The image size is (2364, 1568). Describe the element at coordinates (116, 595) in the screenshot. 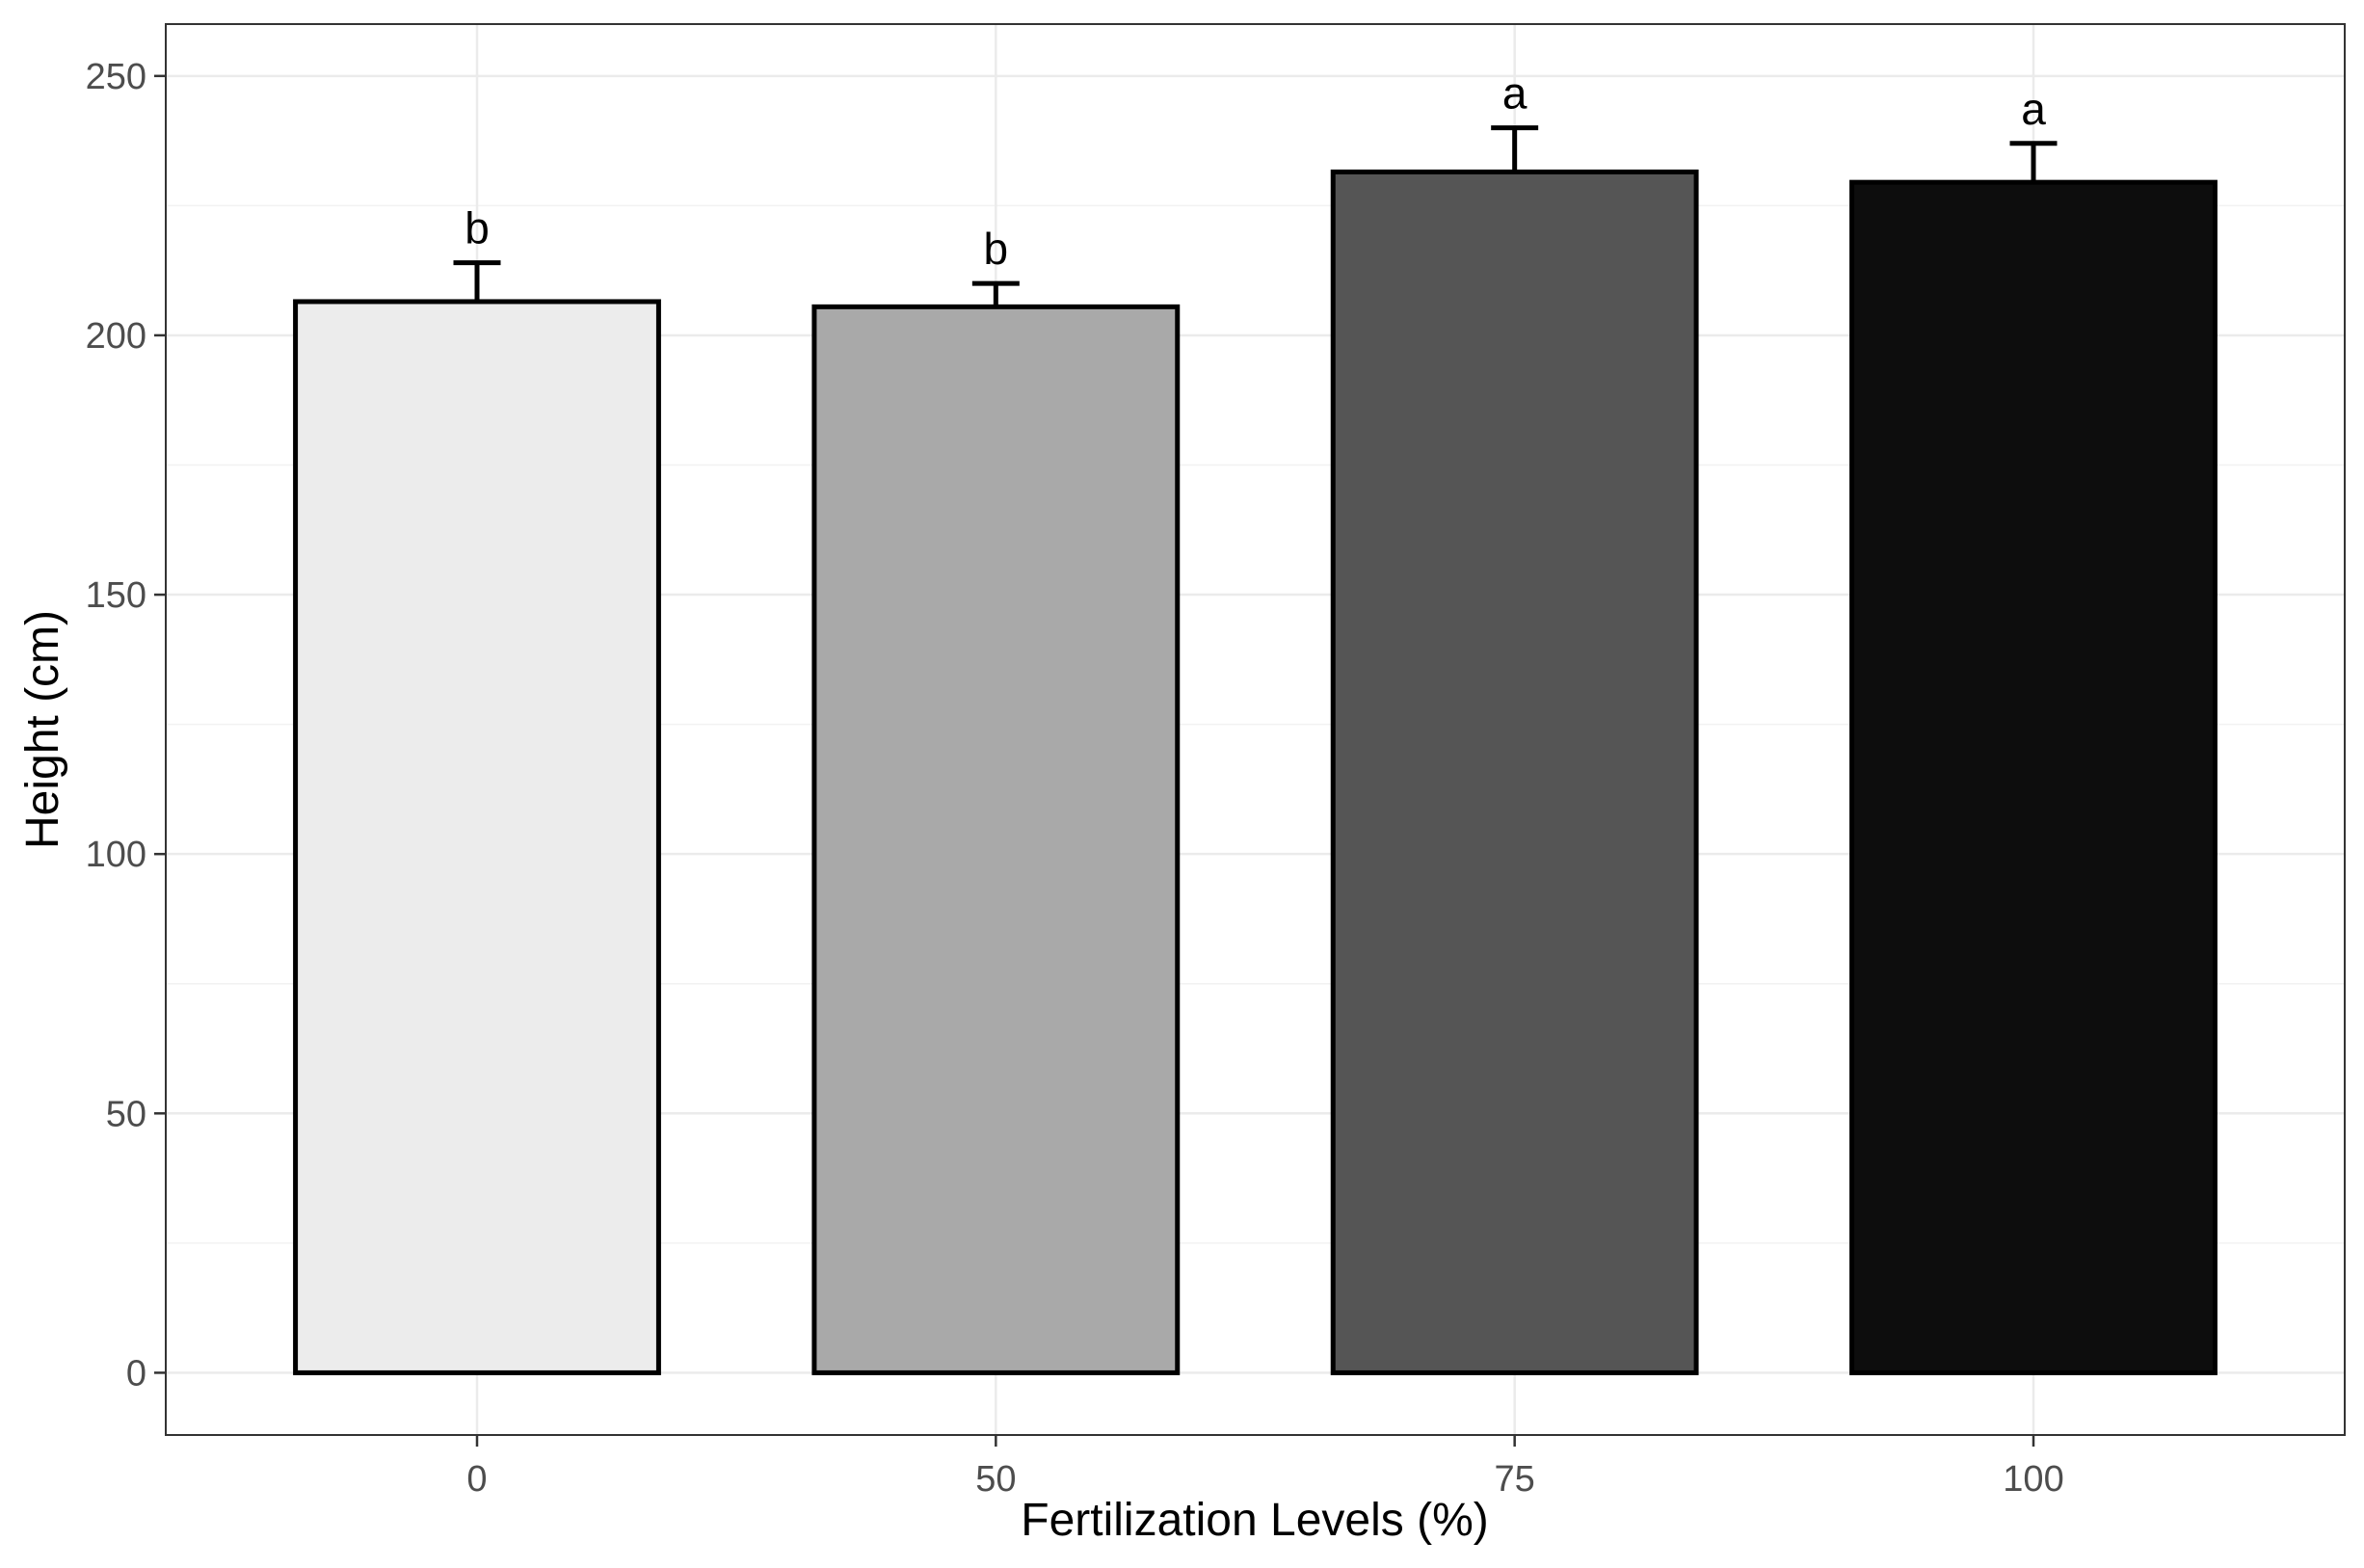

I see `y-tick-label: 150` at that location.